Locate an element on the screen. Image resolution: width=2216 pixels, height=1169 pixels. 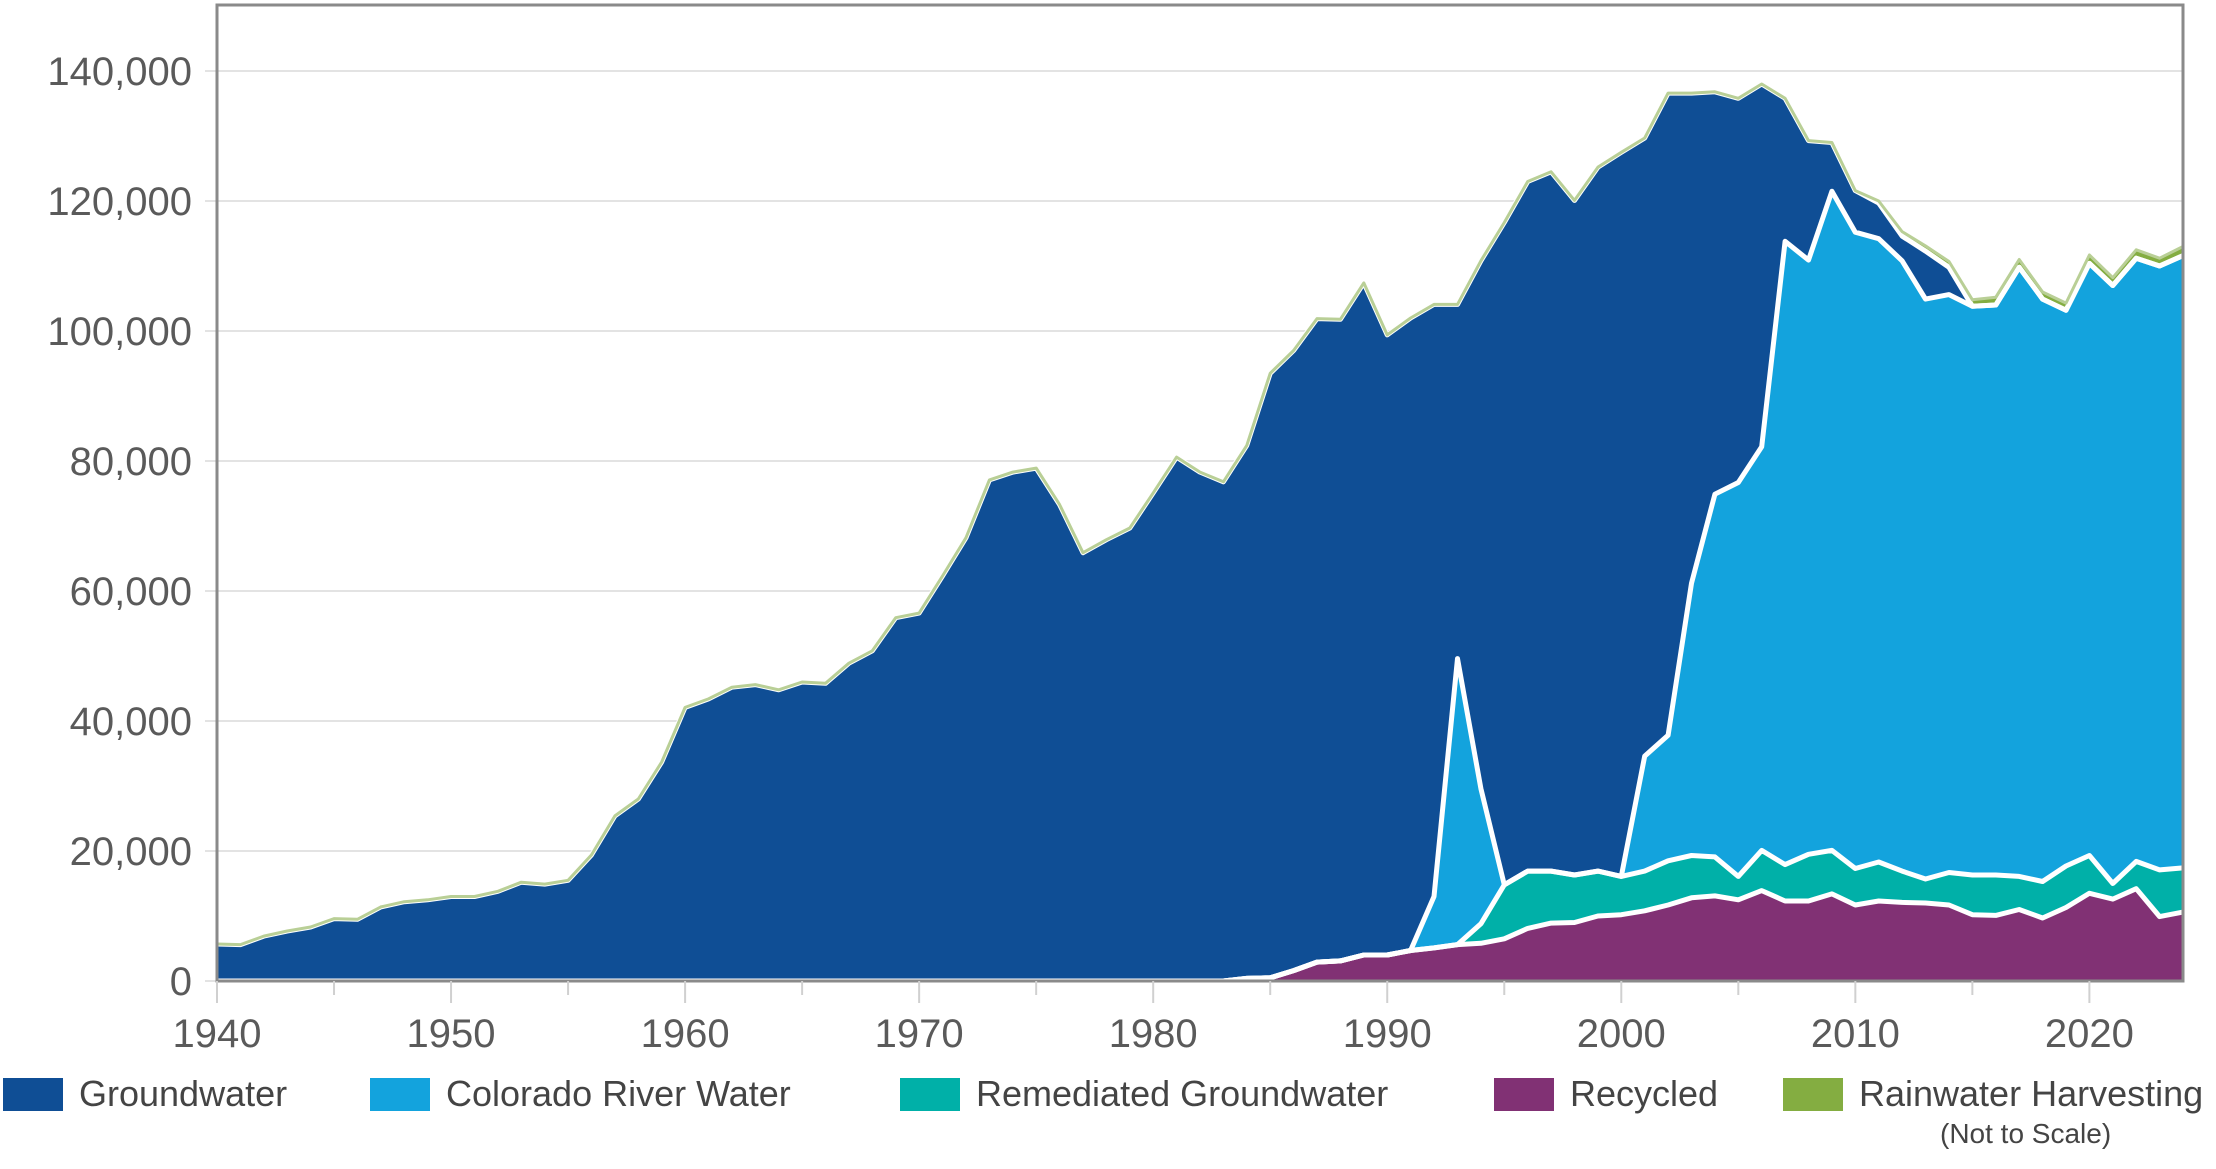
x-axis-ticks: 1940 1950 1960 1970 1980 1990 2000 2010 2020 is located at coordinates (1153, 1018).